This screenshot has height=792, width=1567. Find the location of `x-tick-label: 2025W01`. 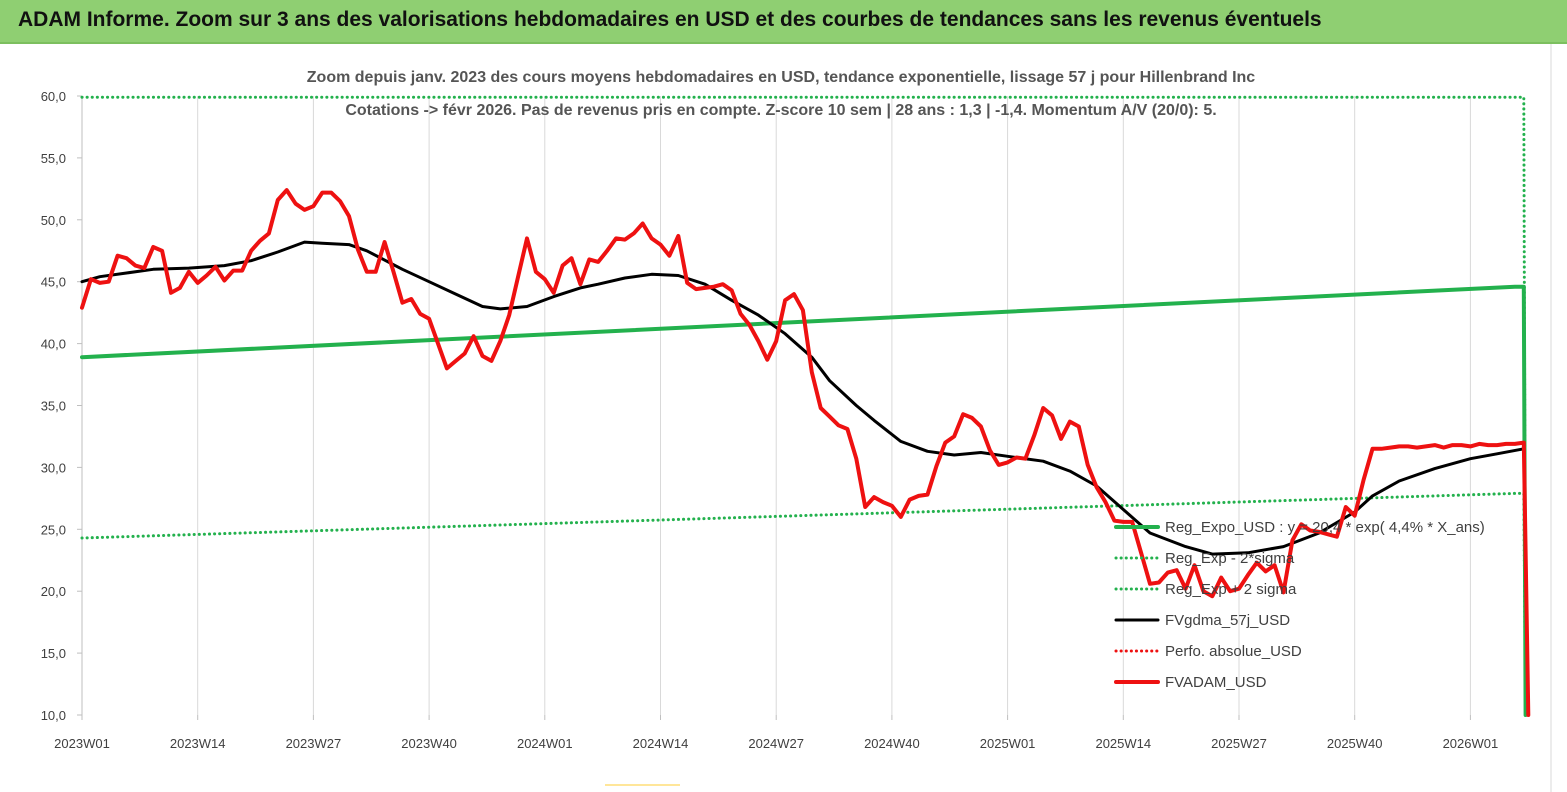

x-tick-label: 2025W01 is located at coordinates (1008, 743).